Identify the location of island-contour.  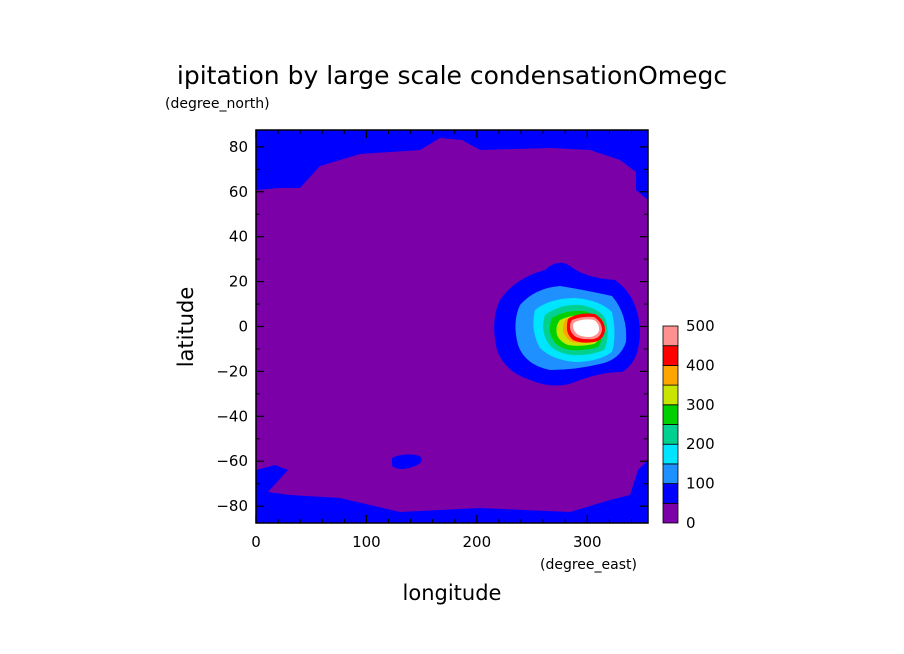
(407, 461).